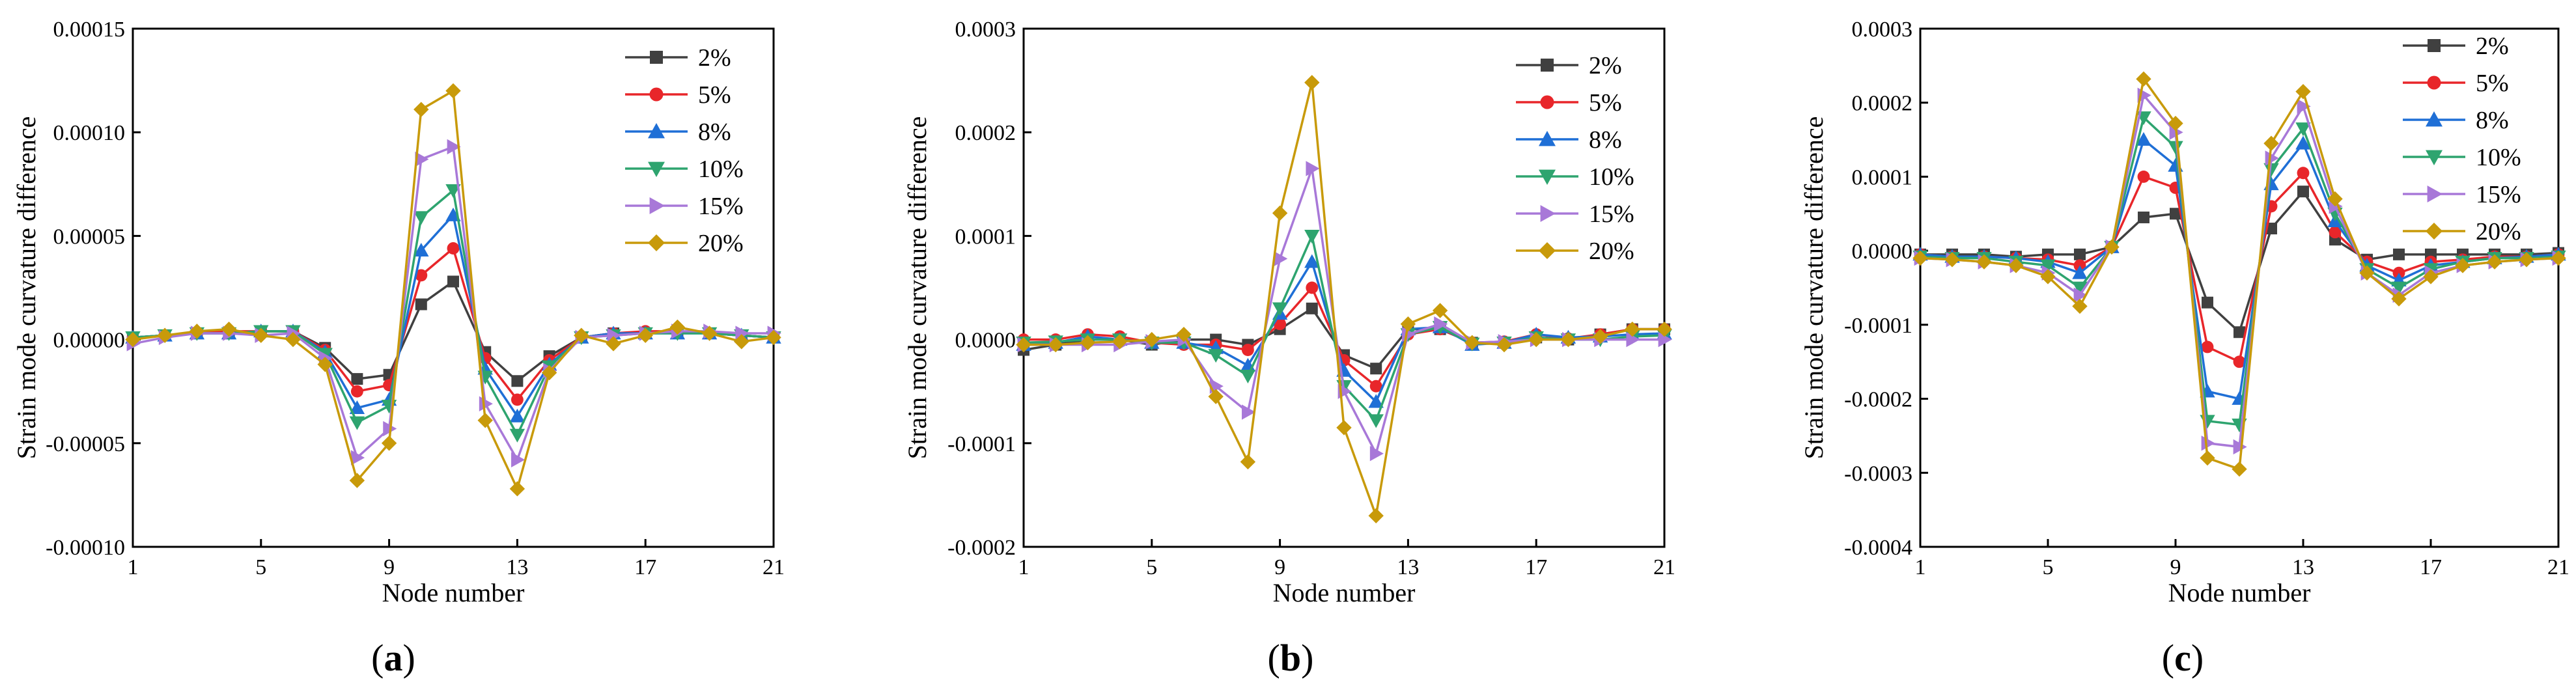 The image size is (2576, 692). I want to click on panel-label-letter: a, so click(394, 658).